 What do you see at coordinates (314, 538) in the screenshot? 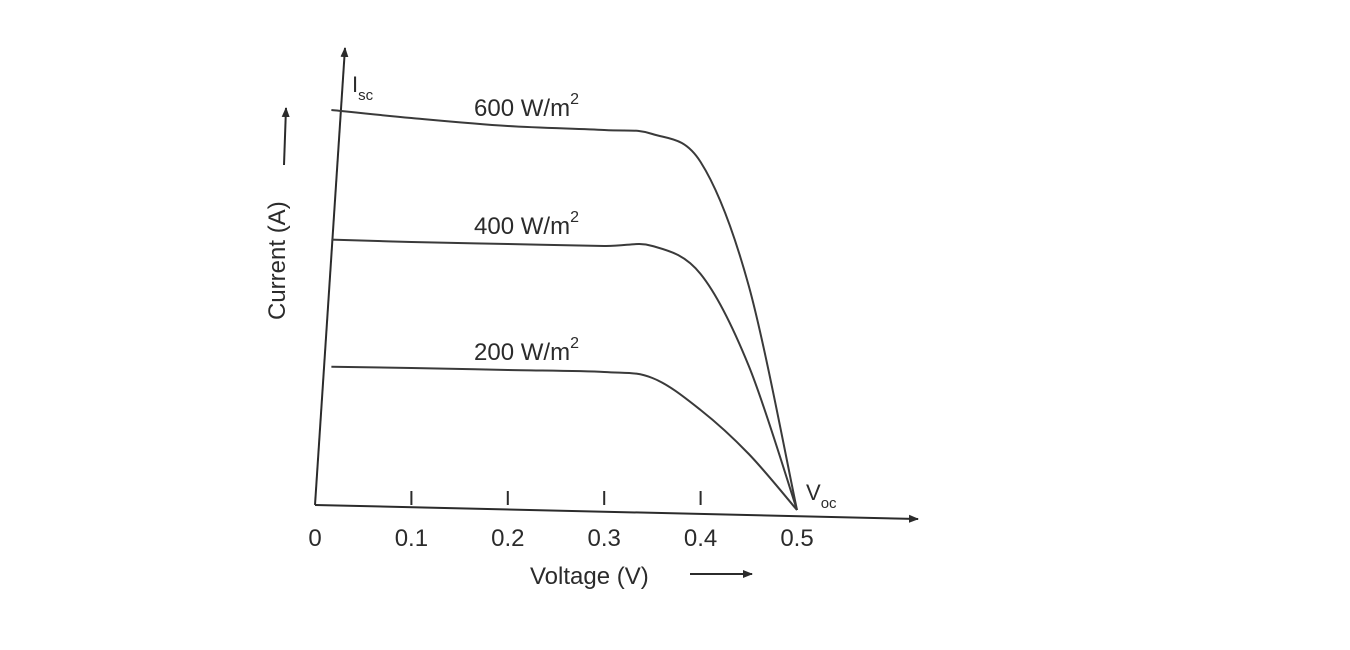
I see `x-tick-label: 0` at bounding box center [314, 538].